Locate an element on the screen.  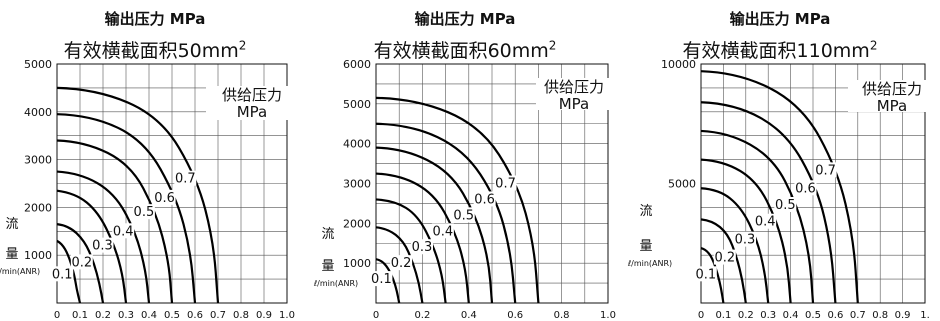
y-tick-label: 6000 is located at coordinates (357, 64).